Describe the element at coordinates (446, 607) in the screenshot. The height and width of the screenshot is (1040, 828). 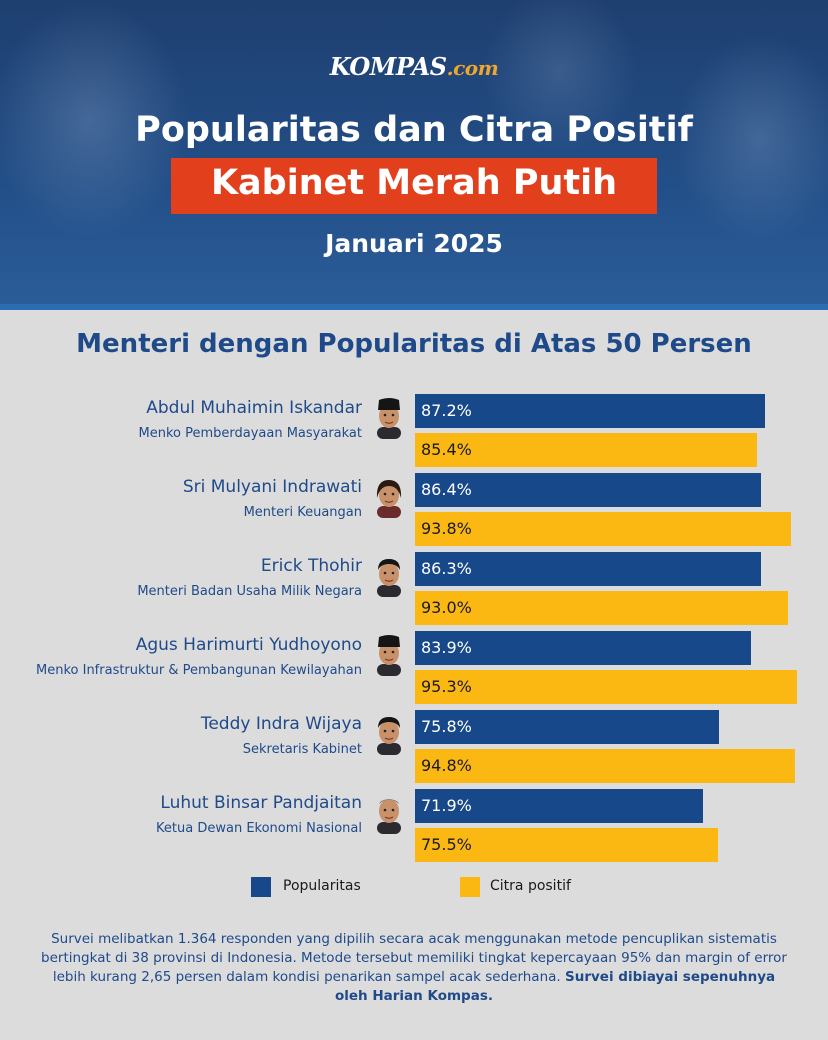
I see `bar-label-citra-positif: 93.0%` at that location.